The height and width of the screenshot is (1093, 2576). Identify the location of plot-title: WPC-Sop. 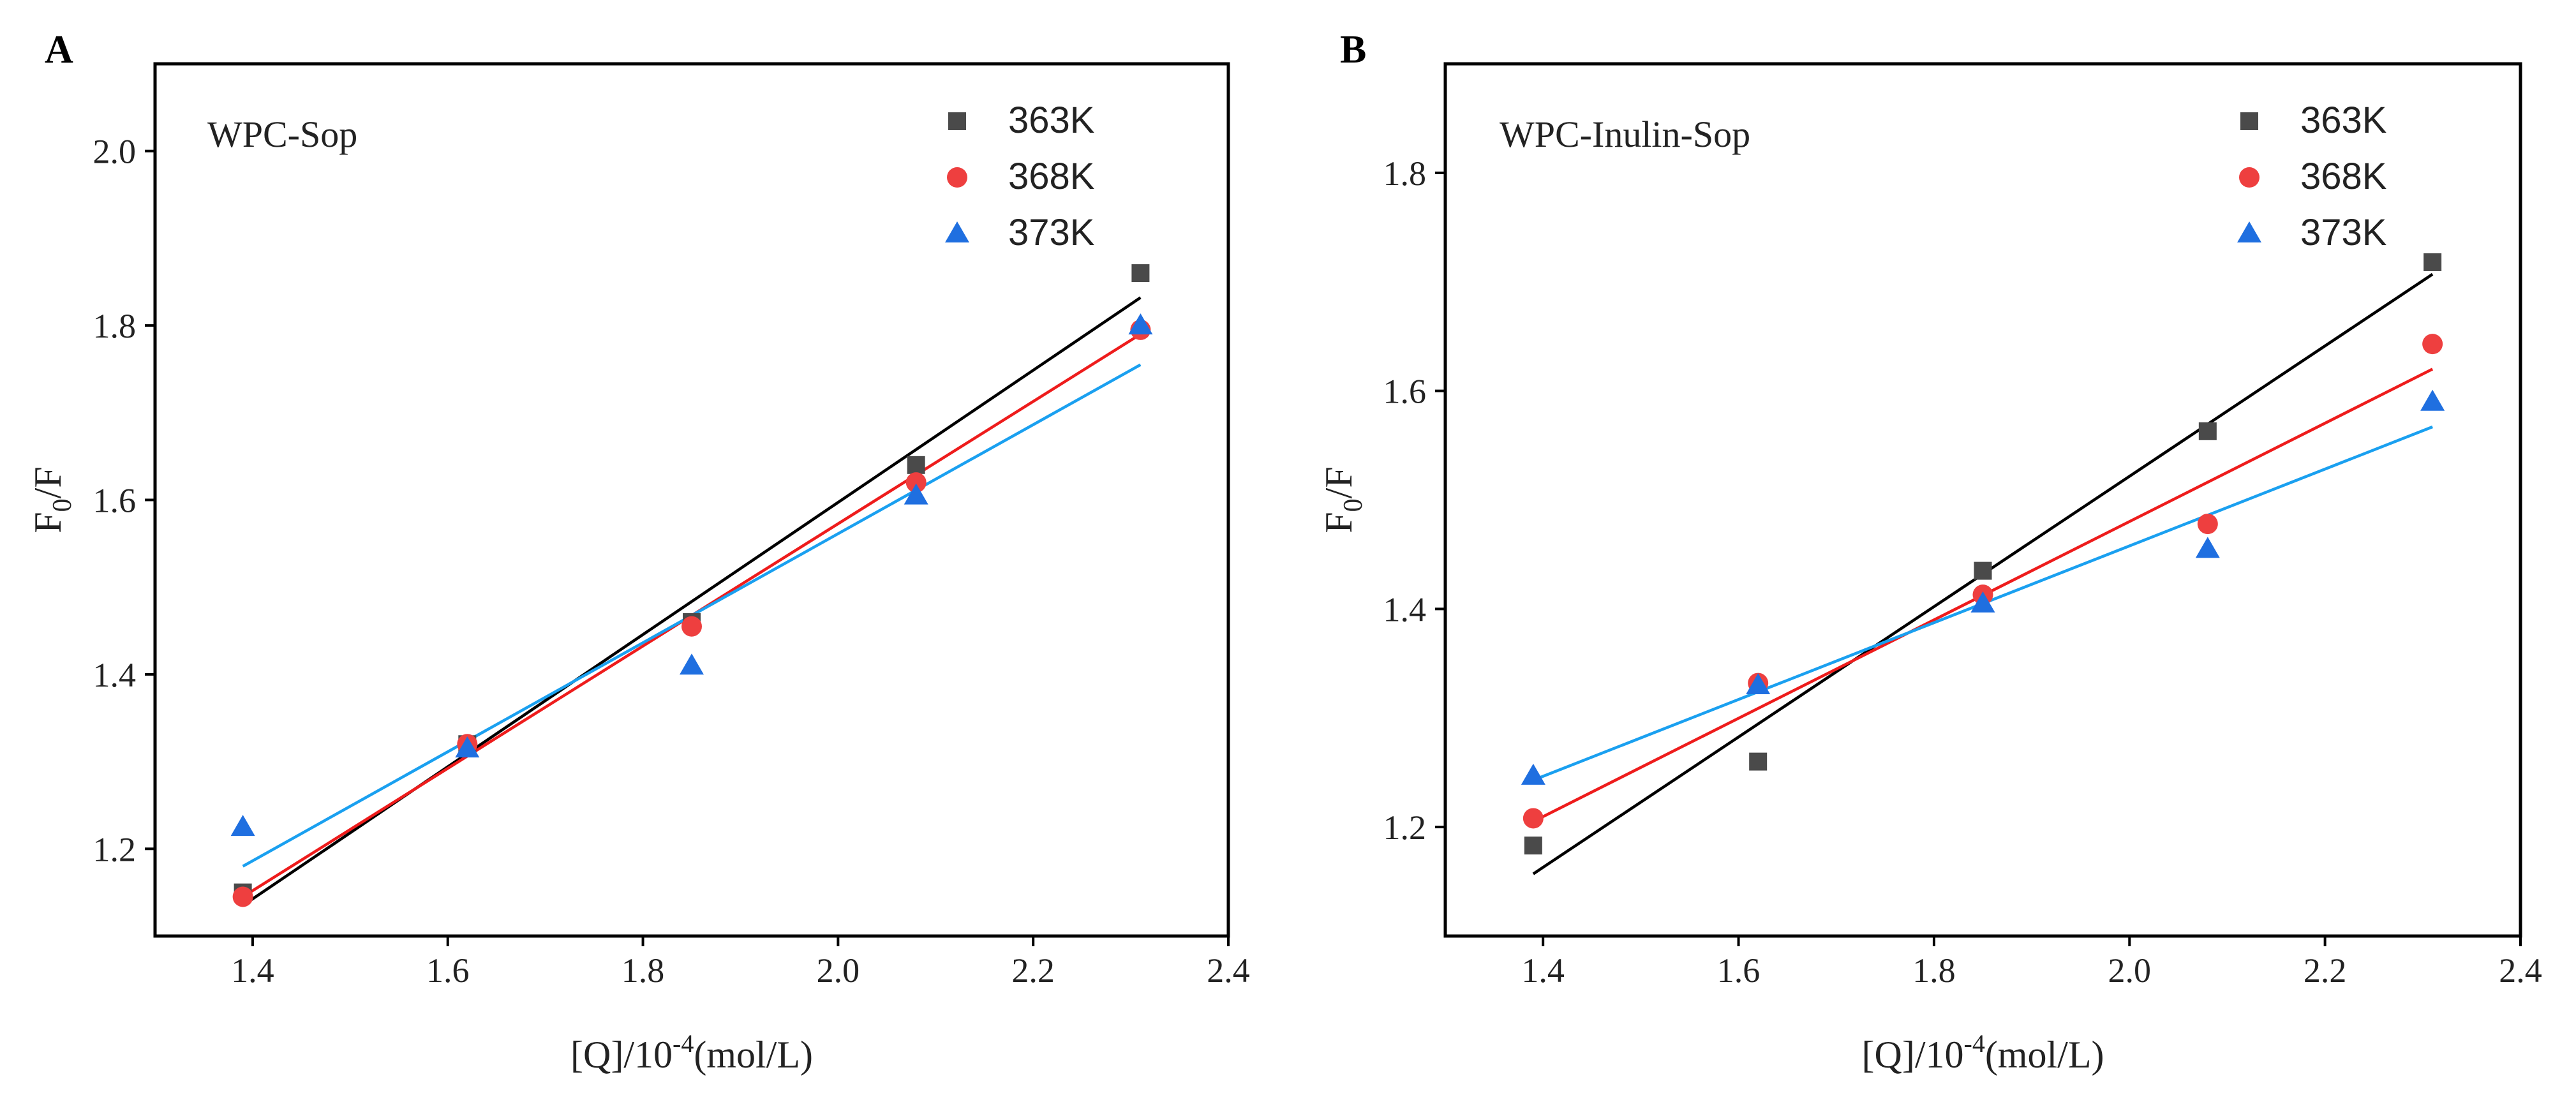
(282, 134).